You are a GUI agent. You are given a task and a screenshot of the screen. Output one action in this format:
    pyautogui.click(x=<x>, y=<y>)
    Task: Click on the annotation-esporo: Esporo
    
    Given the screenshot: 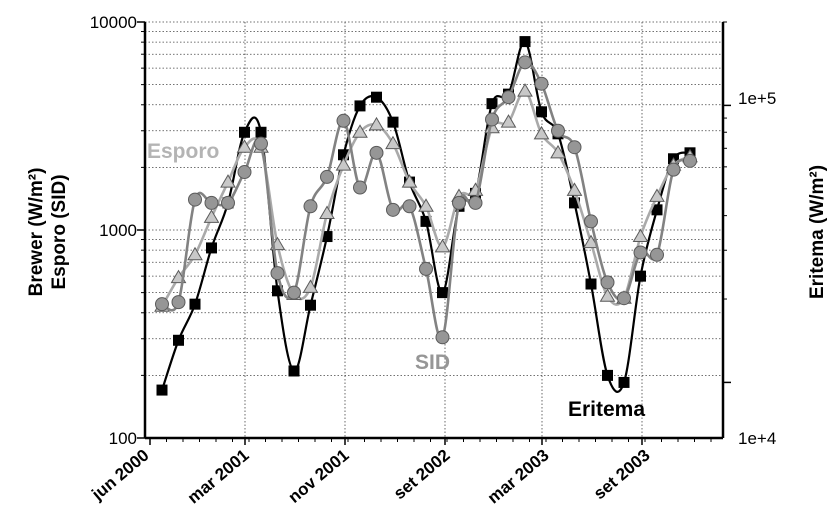 What is the action you would take?
    pyautogui.click(x=183, y=151)
    